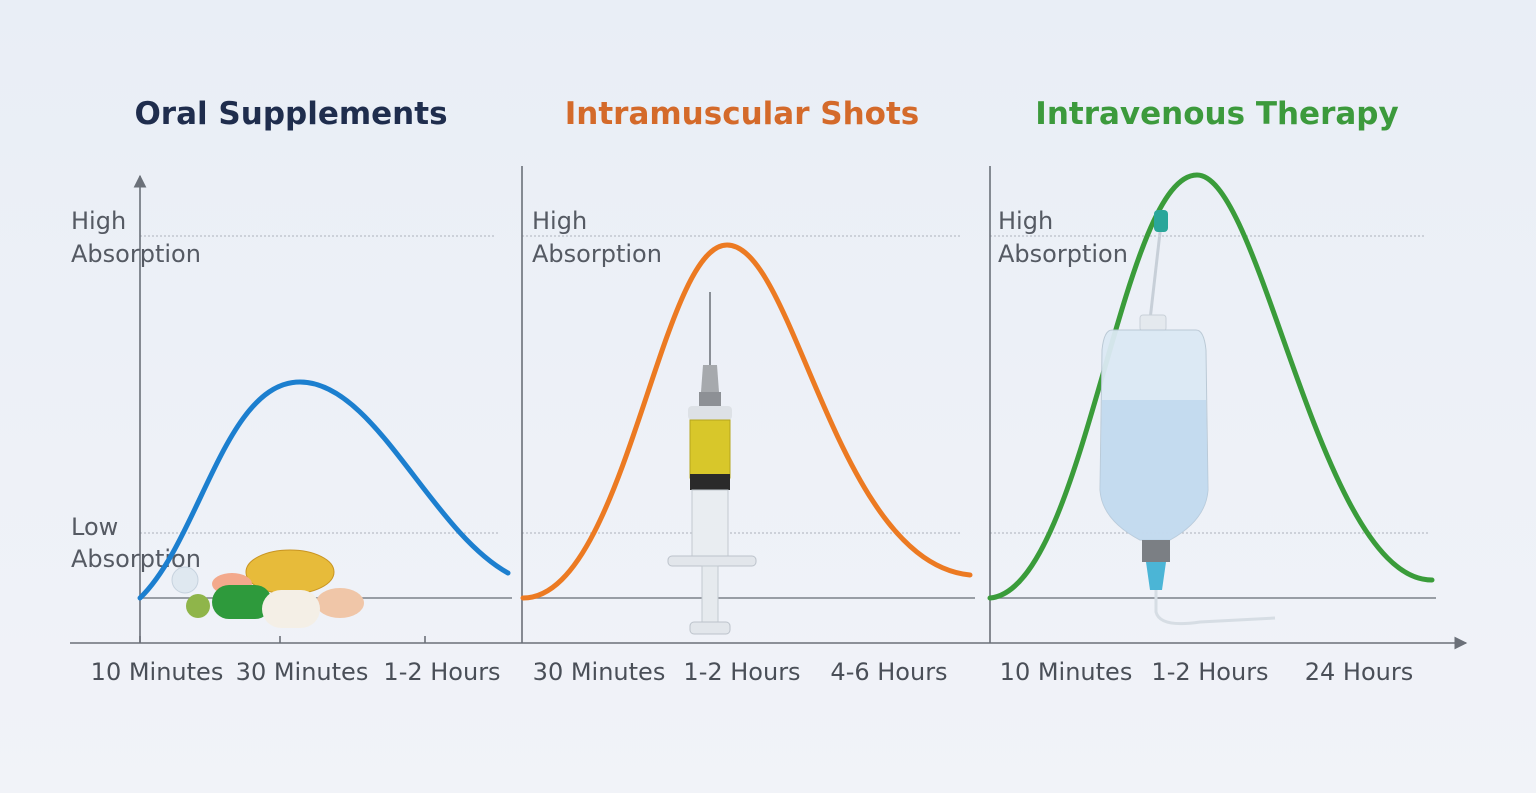 The height and width of the screenshot is (793, 1536). What do you see at coordinates (888, 672) in the screenshot?
I see `x-label: 4-6 Hours` at bounding box center [888, 672].